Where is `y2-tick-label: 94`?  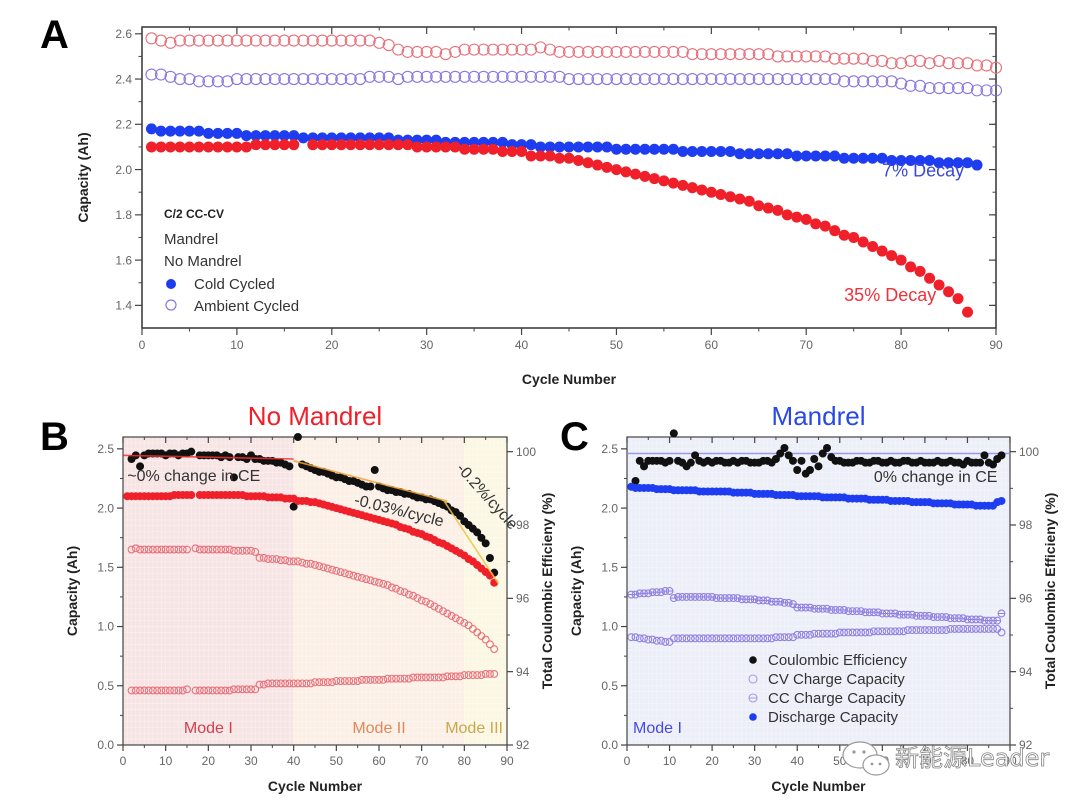 y2-tick-label: 94 is located at coordinates (523, 672).